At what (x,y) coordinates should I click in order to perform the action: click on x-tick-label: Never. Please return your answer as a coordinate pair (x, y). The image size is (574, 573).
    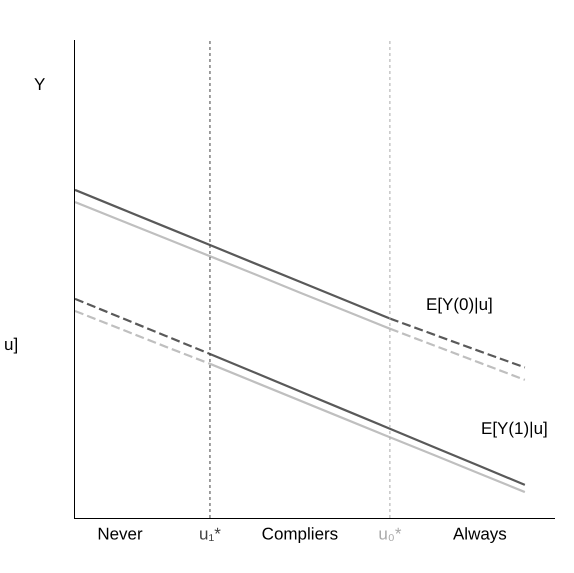
    Looking at the image, I should click on (120, 534).